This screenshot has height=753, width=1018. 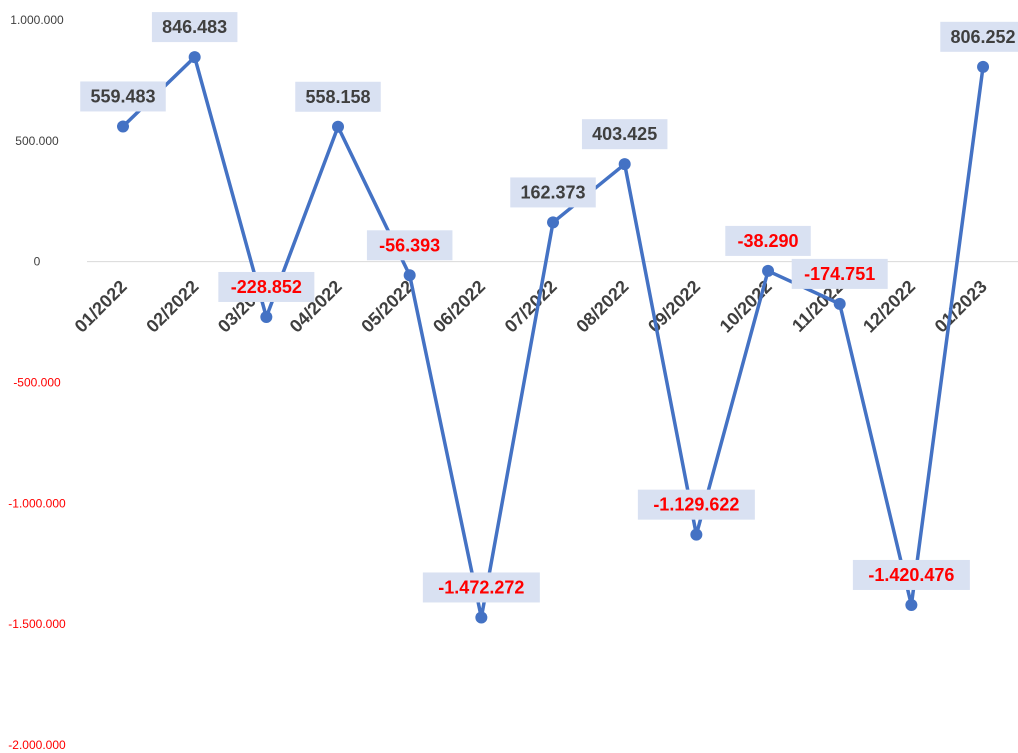 I want to click on y-tick-label: -1.500.000, so click(x=37, y=624).